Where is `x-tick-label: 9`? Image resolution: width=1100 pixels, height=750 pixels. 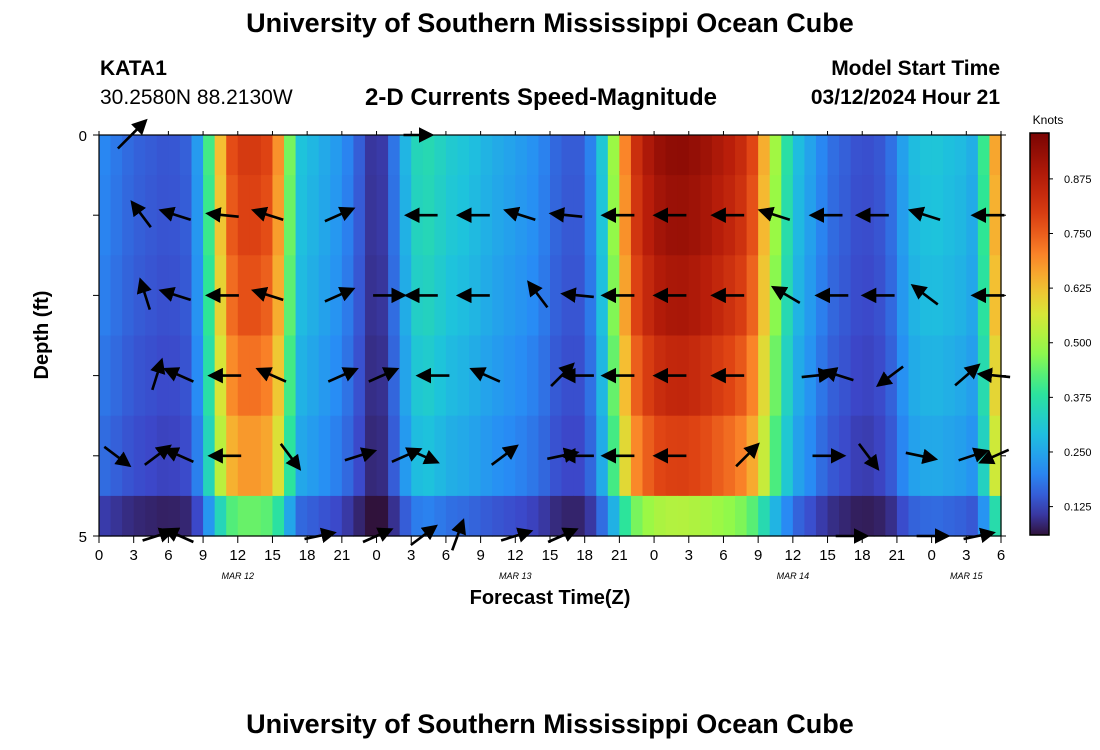 x-tick-label: 9 is located at coordinates (758, 555).